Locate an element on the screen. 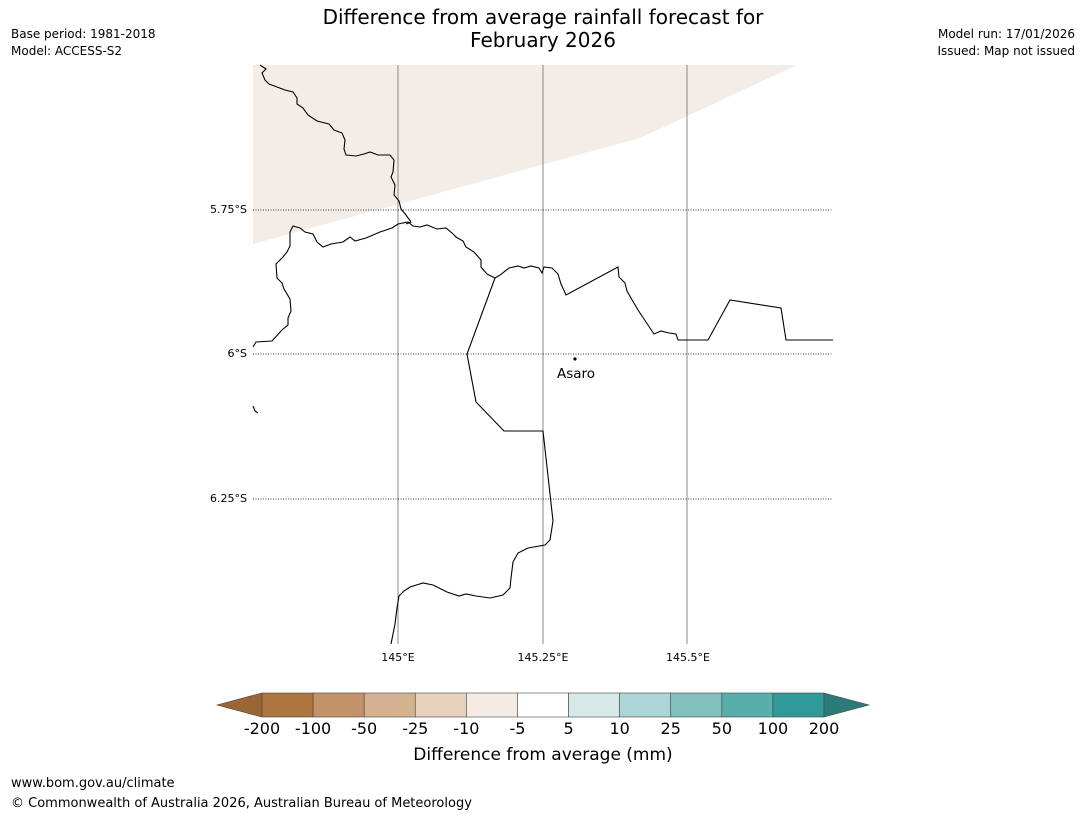 Image resolution: width=1085 pixels, height=816 pixels. border-northwest is located at coordinates (335, 144).